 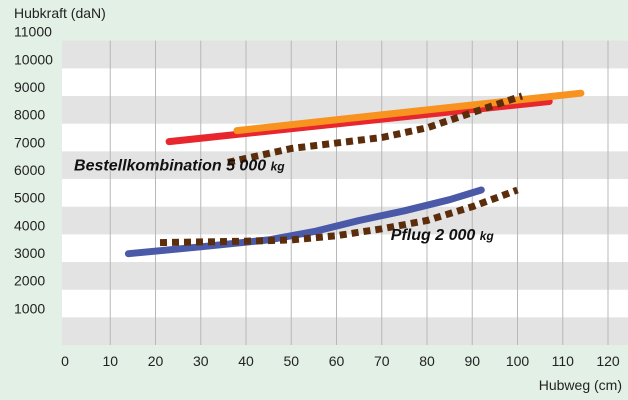 I want to click on x-tick-label: 70, so click(x=382, y=361).